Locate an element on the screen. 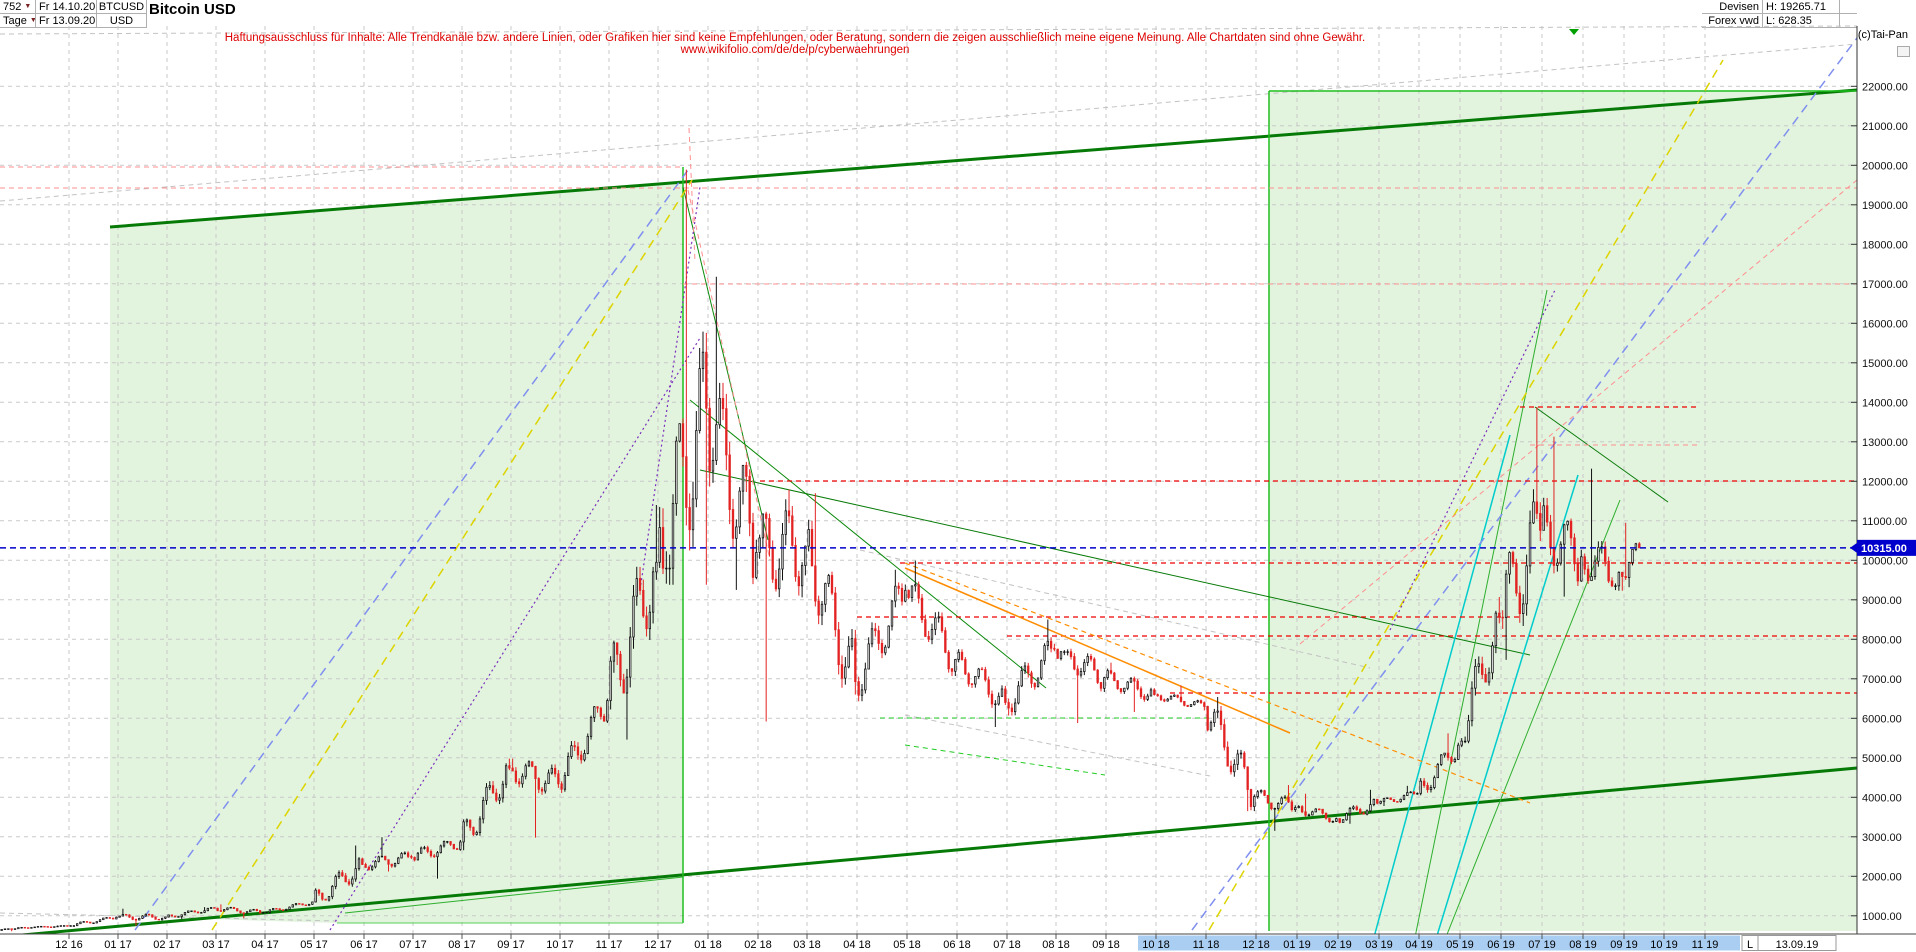 The height and width of the screenshot is (952, 1916). x-axis-label: 02 17 is located at coordinates (167, 945).